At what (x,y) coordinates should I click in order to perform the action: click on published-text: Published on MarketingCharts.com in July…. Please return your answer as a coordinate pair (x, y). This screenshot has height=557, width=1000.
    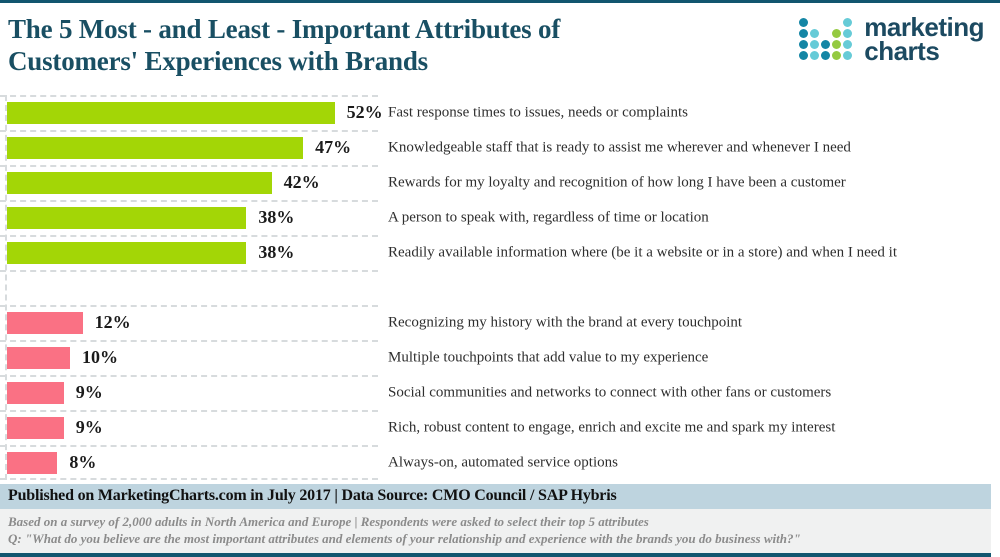
    Looking at the image, I should click on (312, 495).